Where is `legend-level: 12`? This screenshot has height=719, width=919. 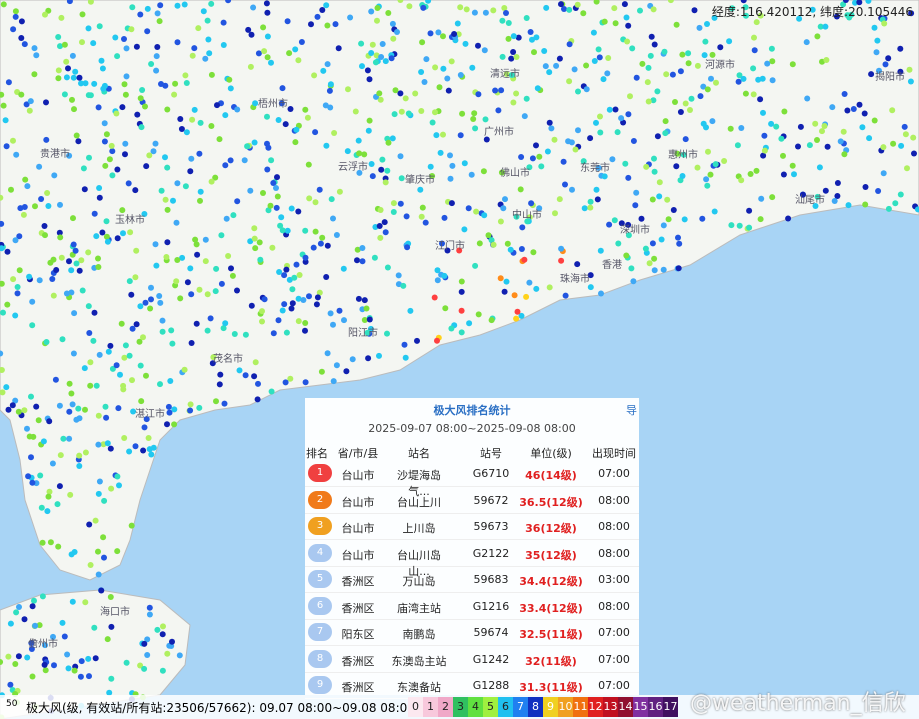
legend-level: 12 is located at coordinates (595, 707).